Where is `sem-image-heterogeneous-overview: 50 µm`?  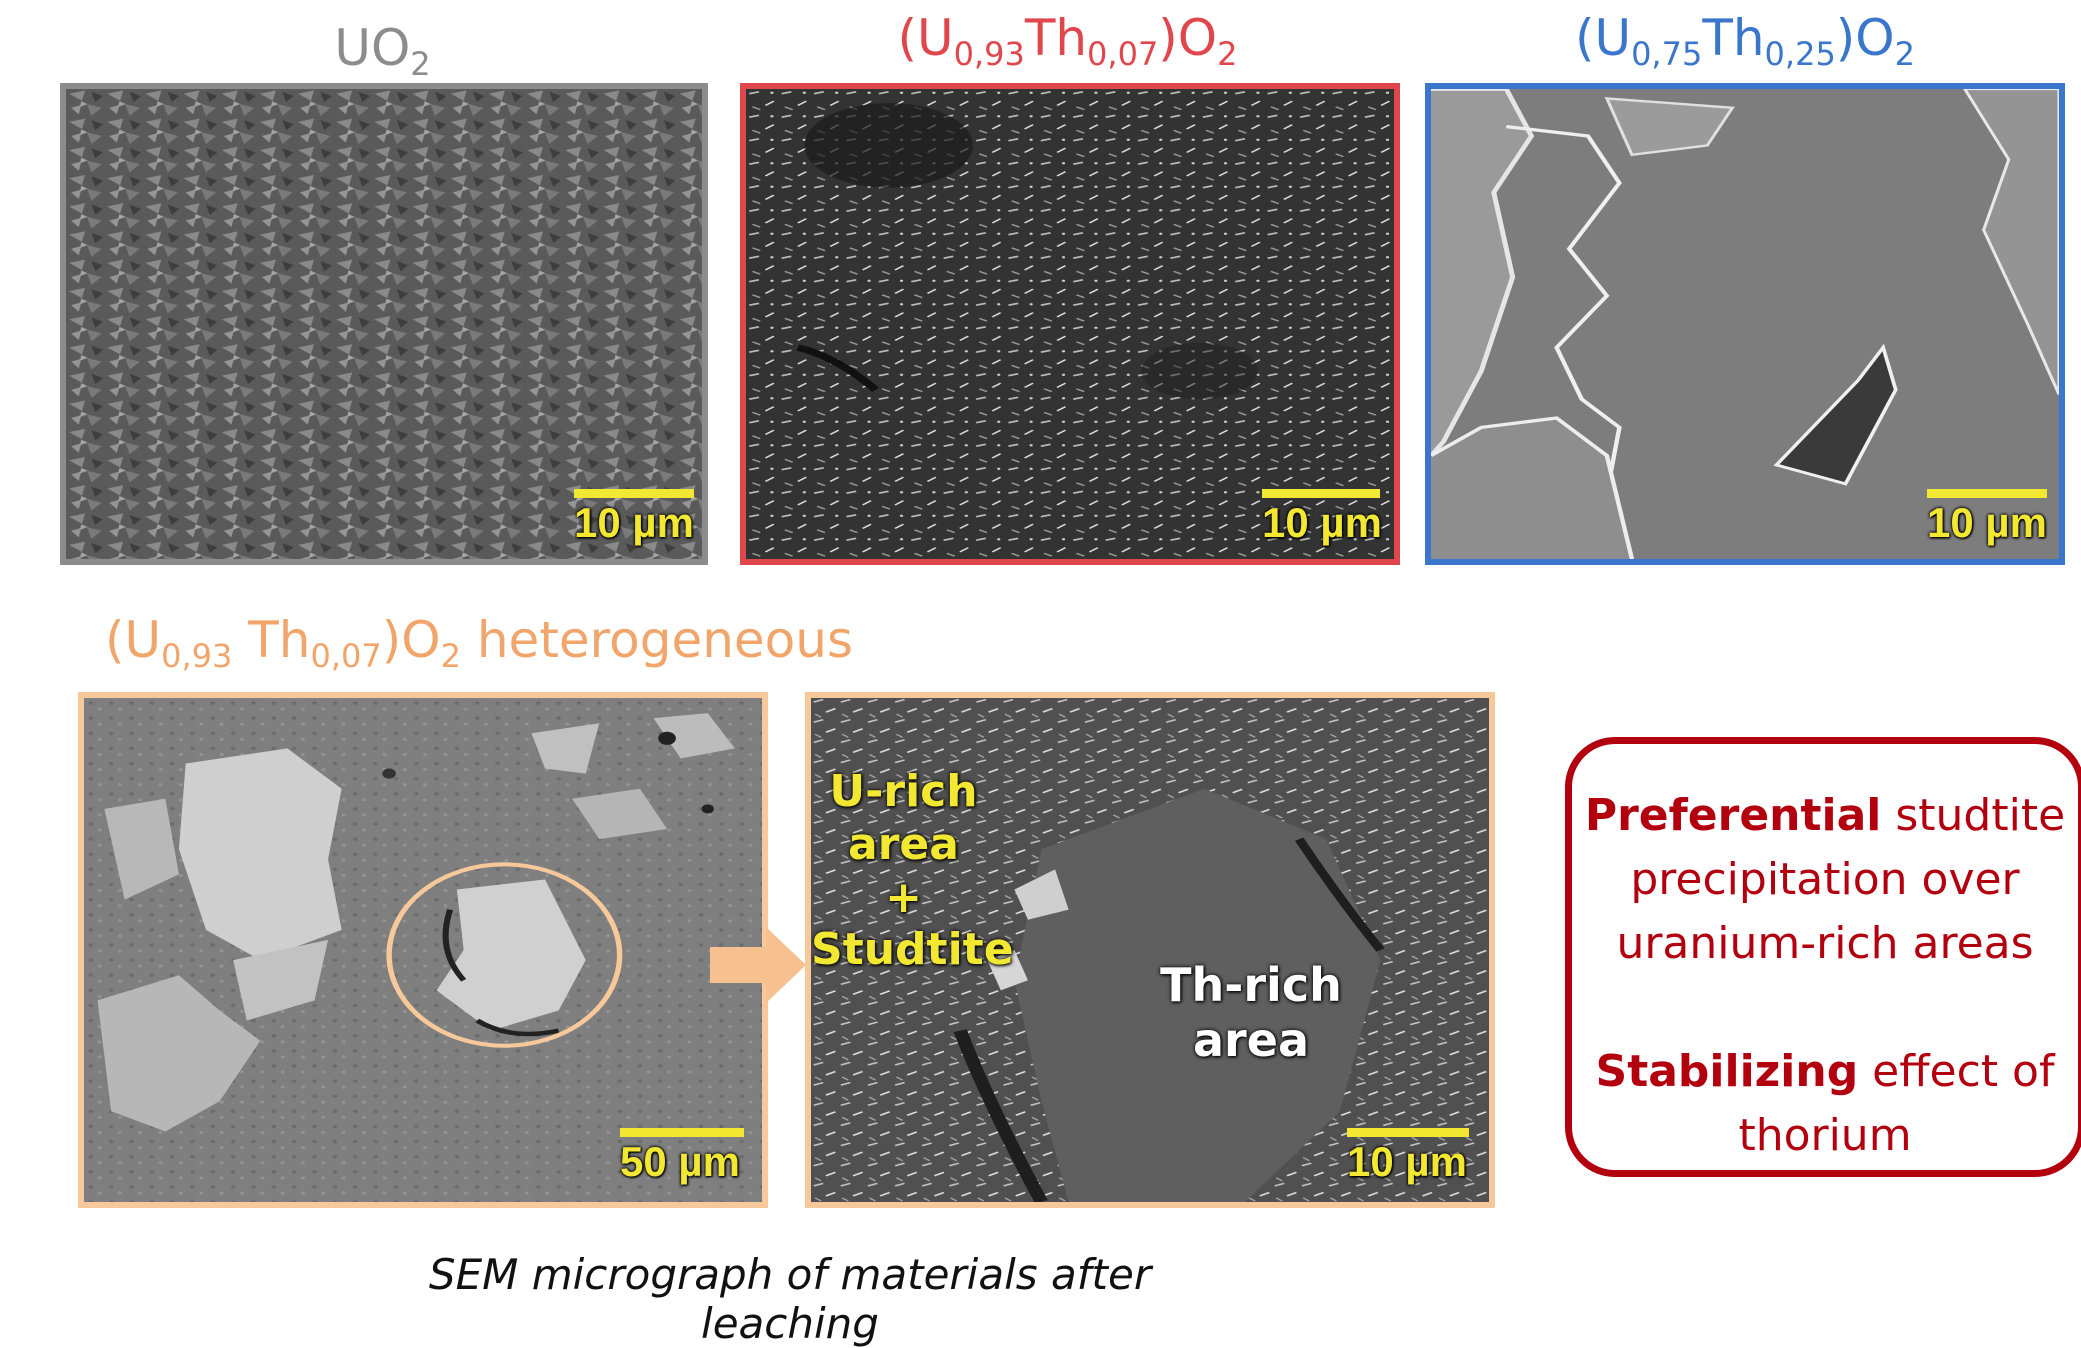 sem-image-heterogeneous-overview: 50 µm is located at coordinates (423, 950).